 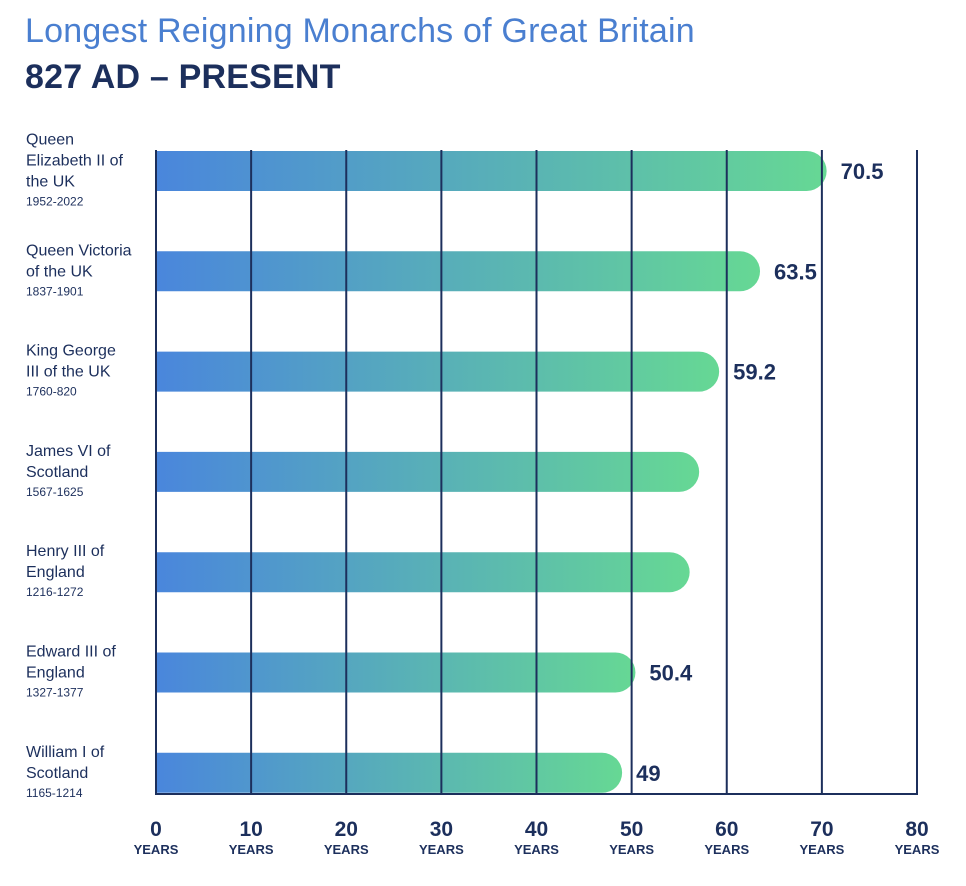 What do you see at coordinates (68, 451) in the screenshot?
I see `category-label-4-line-1: James VI of` at bounding box center [68, 451].